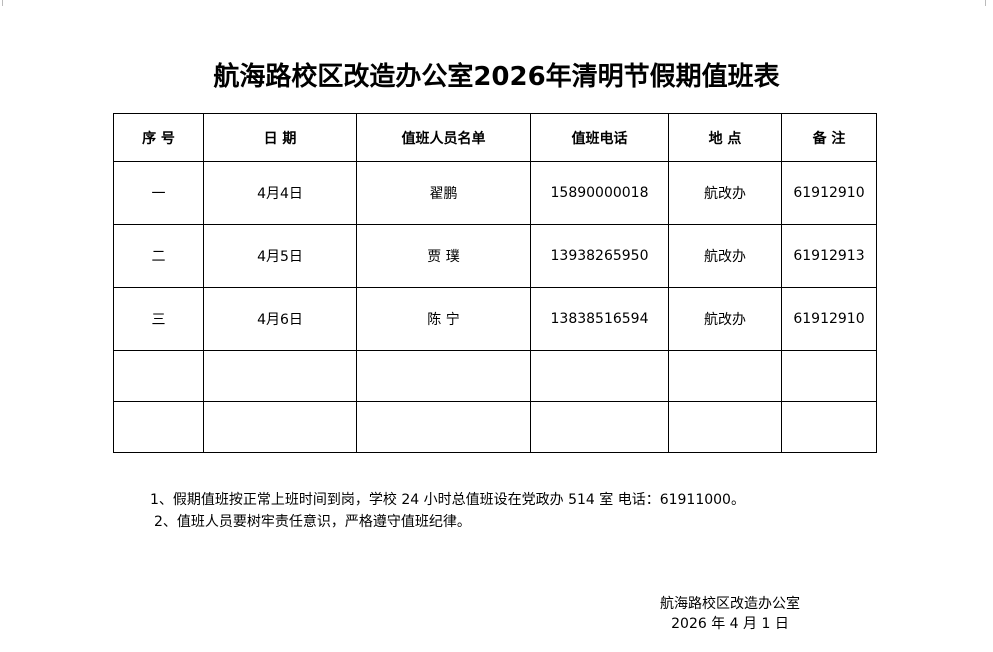 Image resolution: width=993 pixels, height=652 pixels. Describe the element at coordinates (280, 193) in the screenshot. I see `cell: 4月4日` at that location.